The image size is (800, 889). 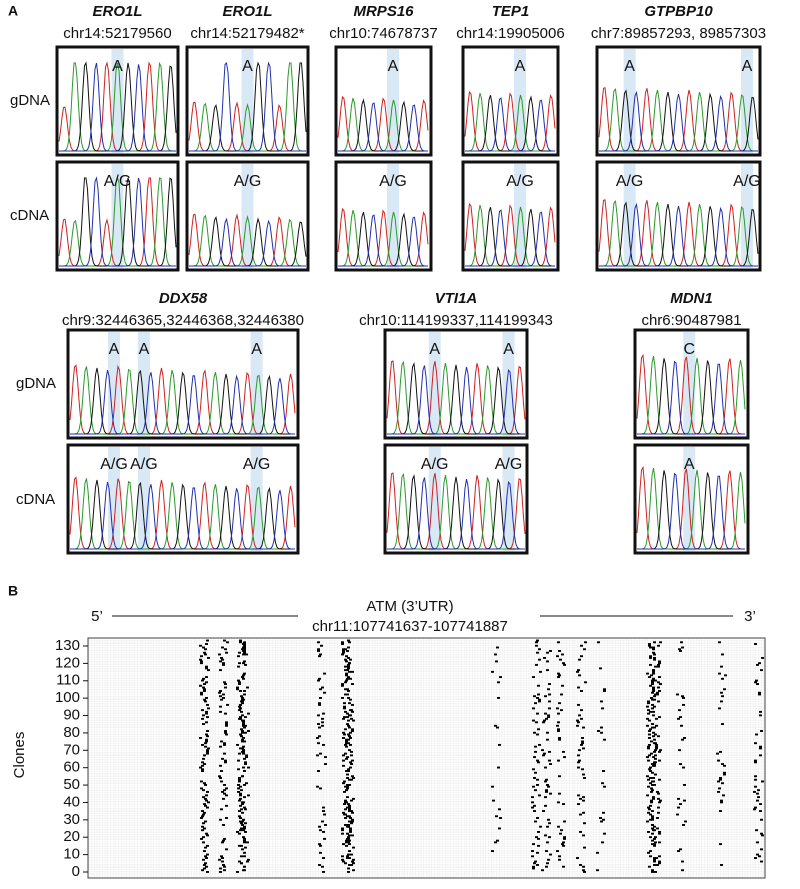 I want to click on gene-title: ATM (3’UTR), so click(x=409, y=606).